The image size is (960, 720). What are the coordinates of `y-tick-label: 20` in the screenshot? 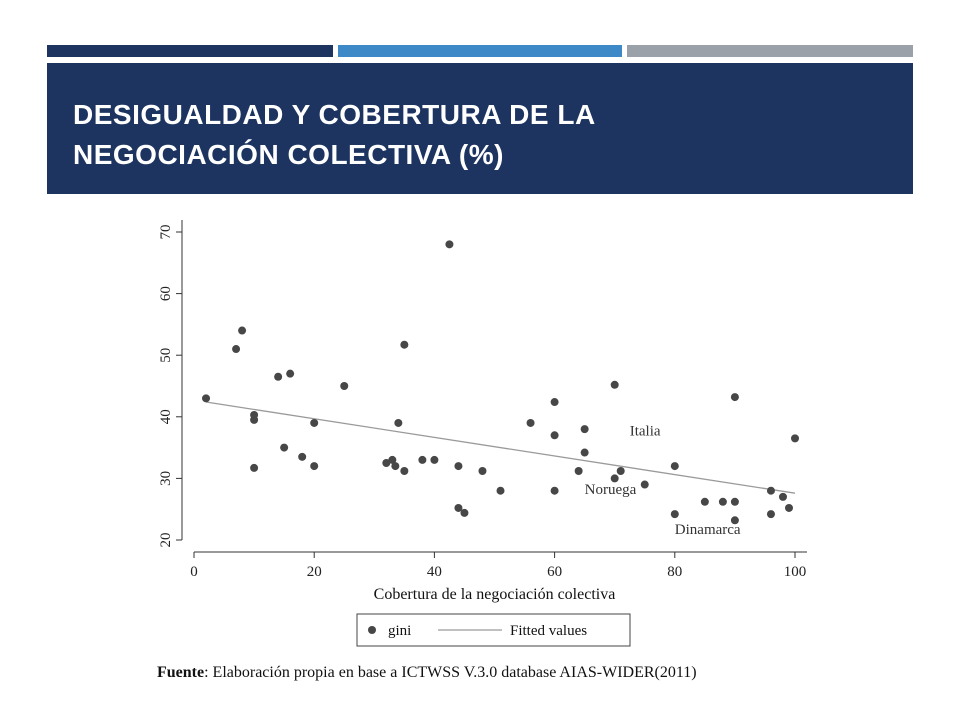 It's located at (166, 540).